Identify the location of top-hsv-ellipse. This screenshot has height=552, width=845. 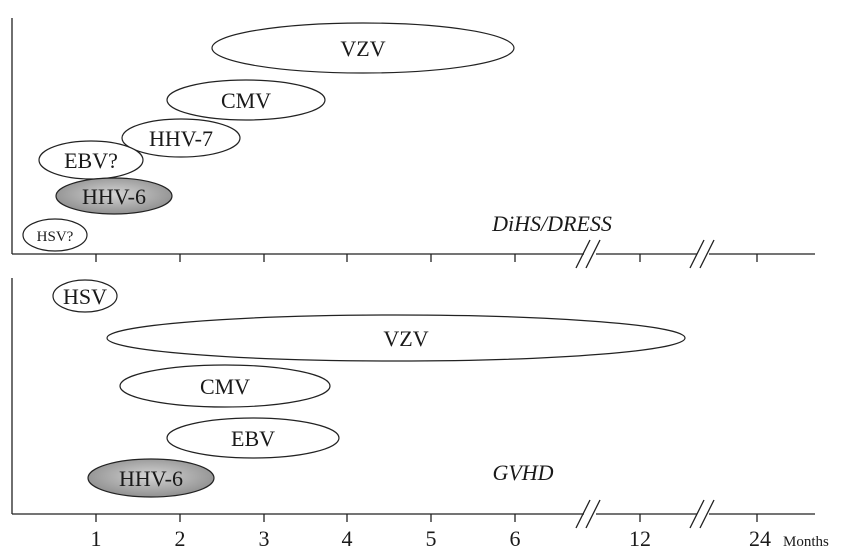
(55, 235).